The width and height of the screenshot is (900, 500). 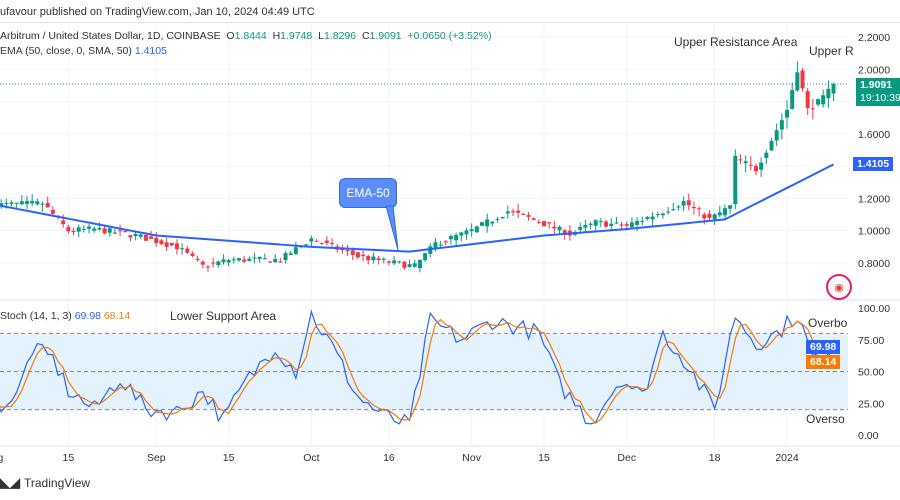 I want to click on stoch-tick-label: 100.00, so click(x=874, y=309).